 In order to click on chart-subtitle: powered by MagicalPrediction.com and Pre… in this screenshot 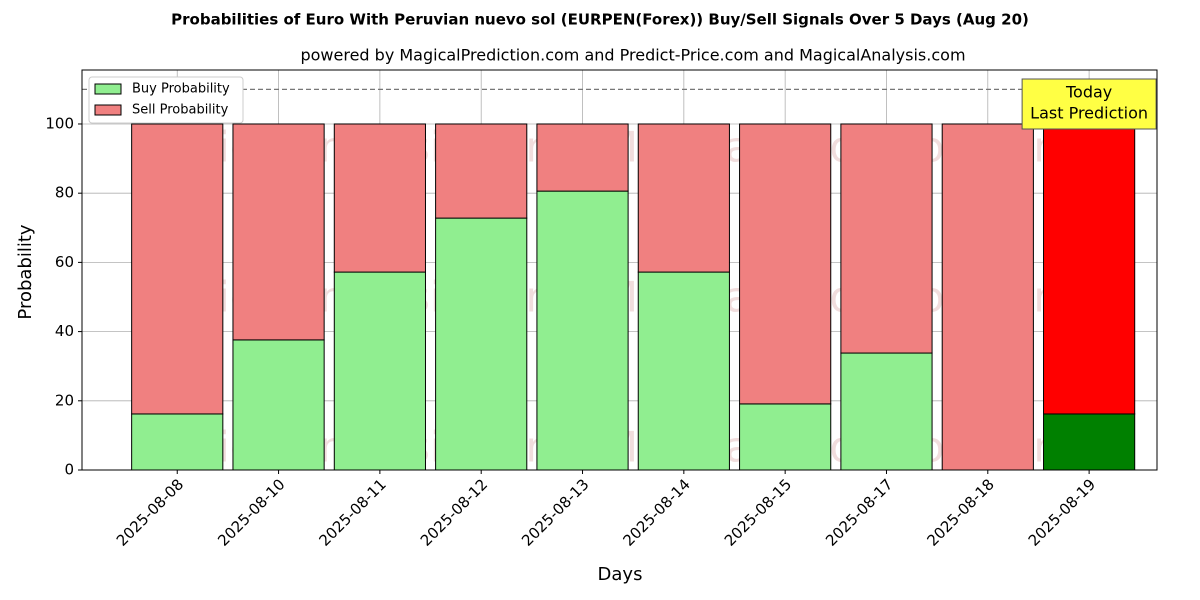, I will do `click(632, 55)`.